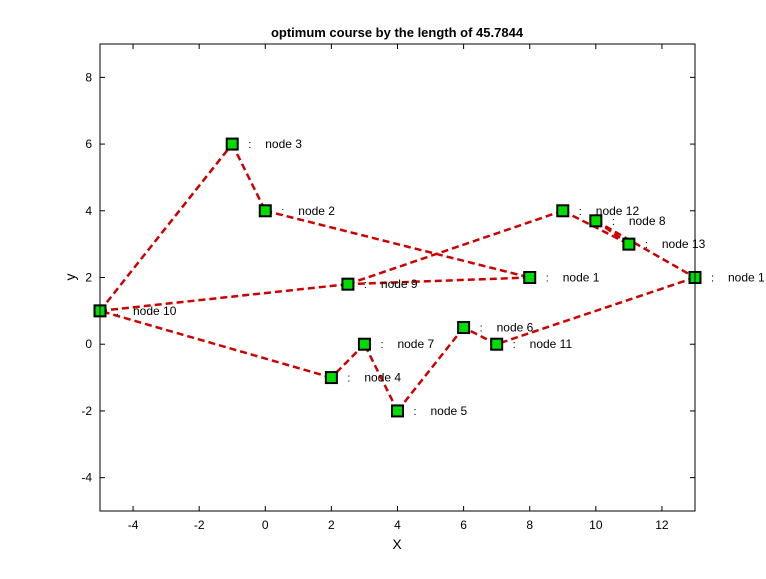 The height and width of the screenshot is (579, 766). I want to click on node-label: node 12, so click(618, 211).